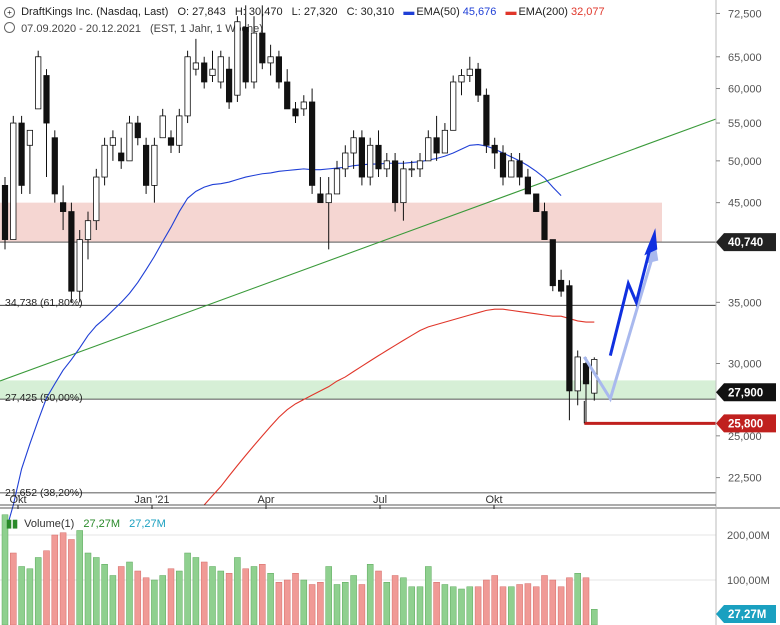 The height and width of the screenshot is (625, 780). What do you see at coordinates (12, 524) in the screenshot?
I see `volume-bars-icon: ▮▮` at bounding box center [12, 524].